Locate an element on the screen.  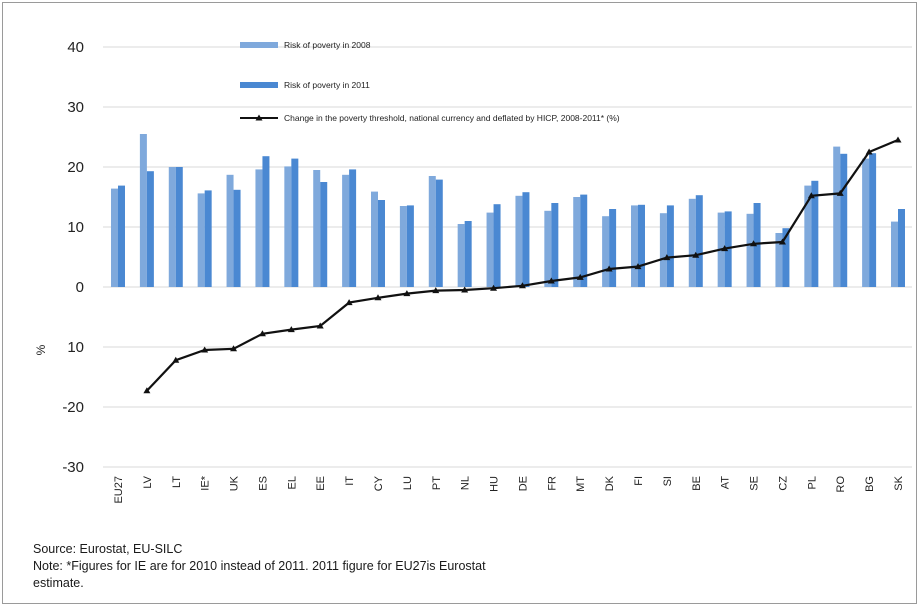
bar-2011-EL is located at coordinates (295, 222).